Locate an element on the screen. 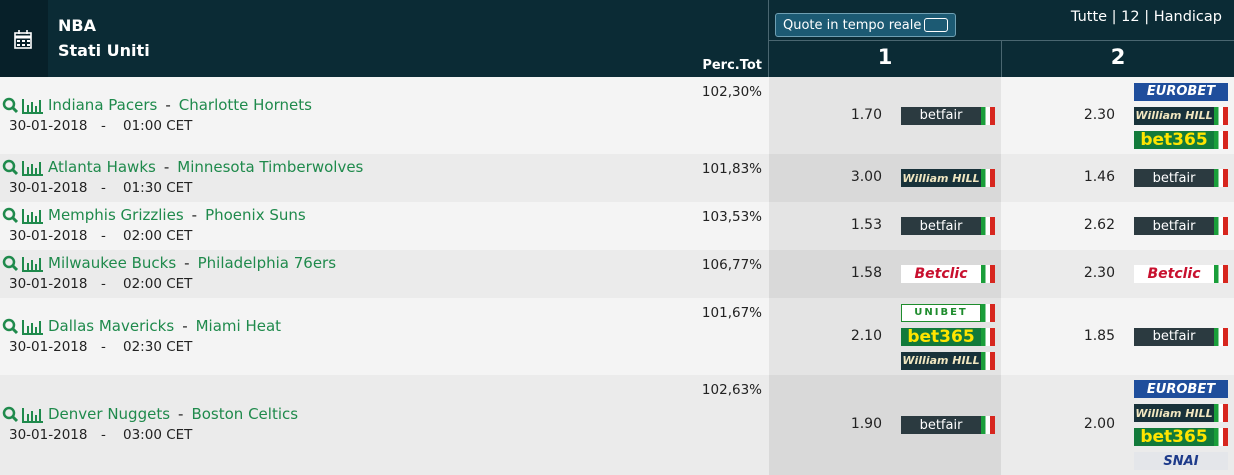 The height and width of the screenshot is (475, 1234). teams: Memphis Grizzlies - Phoenix Suns is located at coordinates (177, 215).